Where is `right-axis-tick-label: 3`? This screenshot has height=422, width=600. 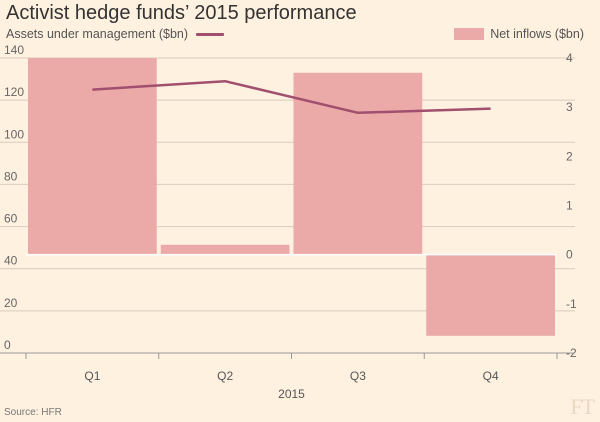 right-axis-tick-label: 3 is located at coordinates (569, 107).